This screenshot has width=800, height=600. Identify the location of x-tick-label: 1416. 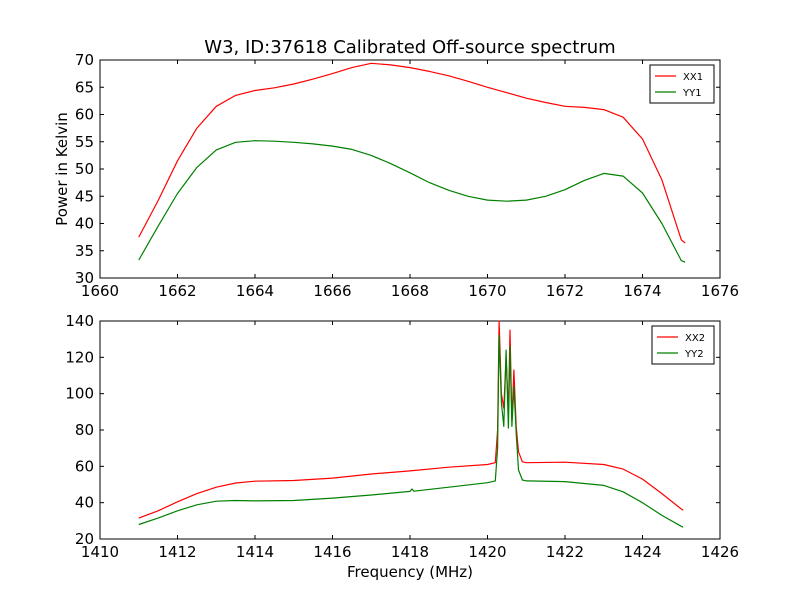
(332, 552).